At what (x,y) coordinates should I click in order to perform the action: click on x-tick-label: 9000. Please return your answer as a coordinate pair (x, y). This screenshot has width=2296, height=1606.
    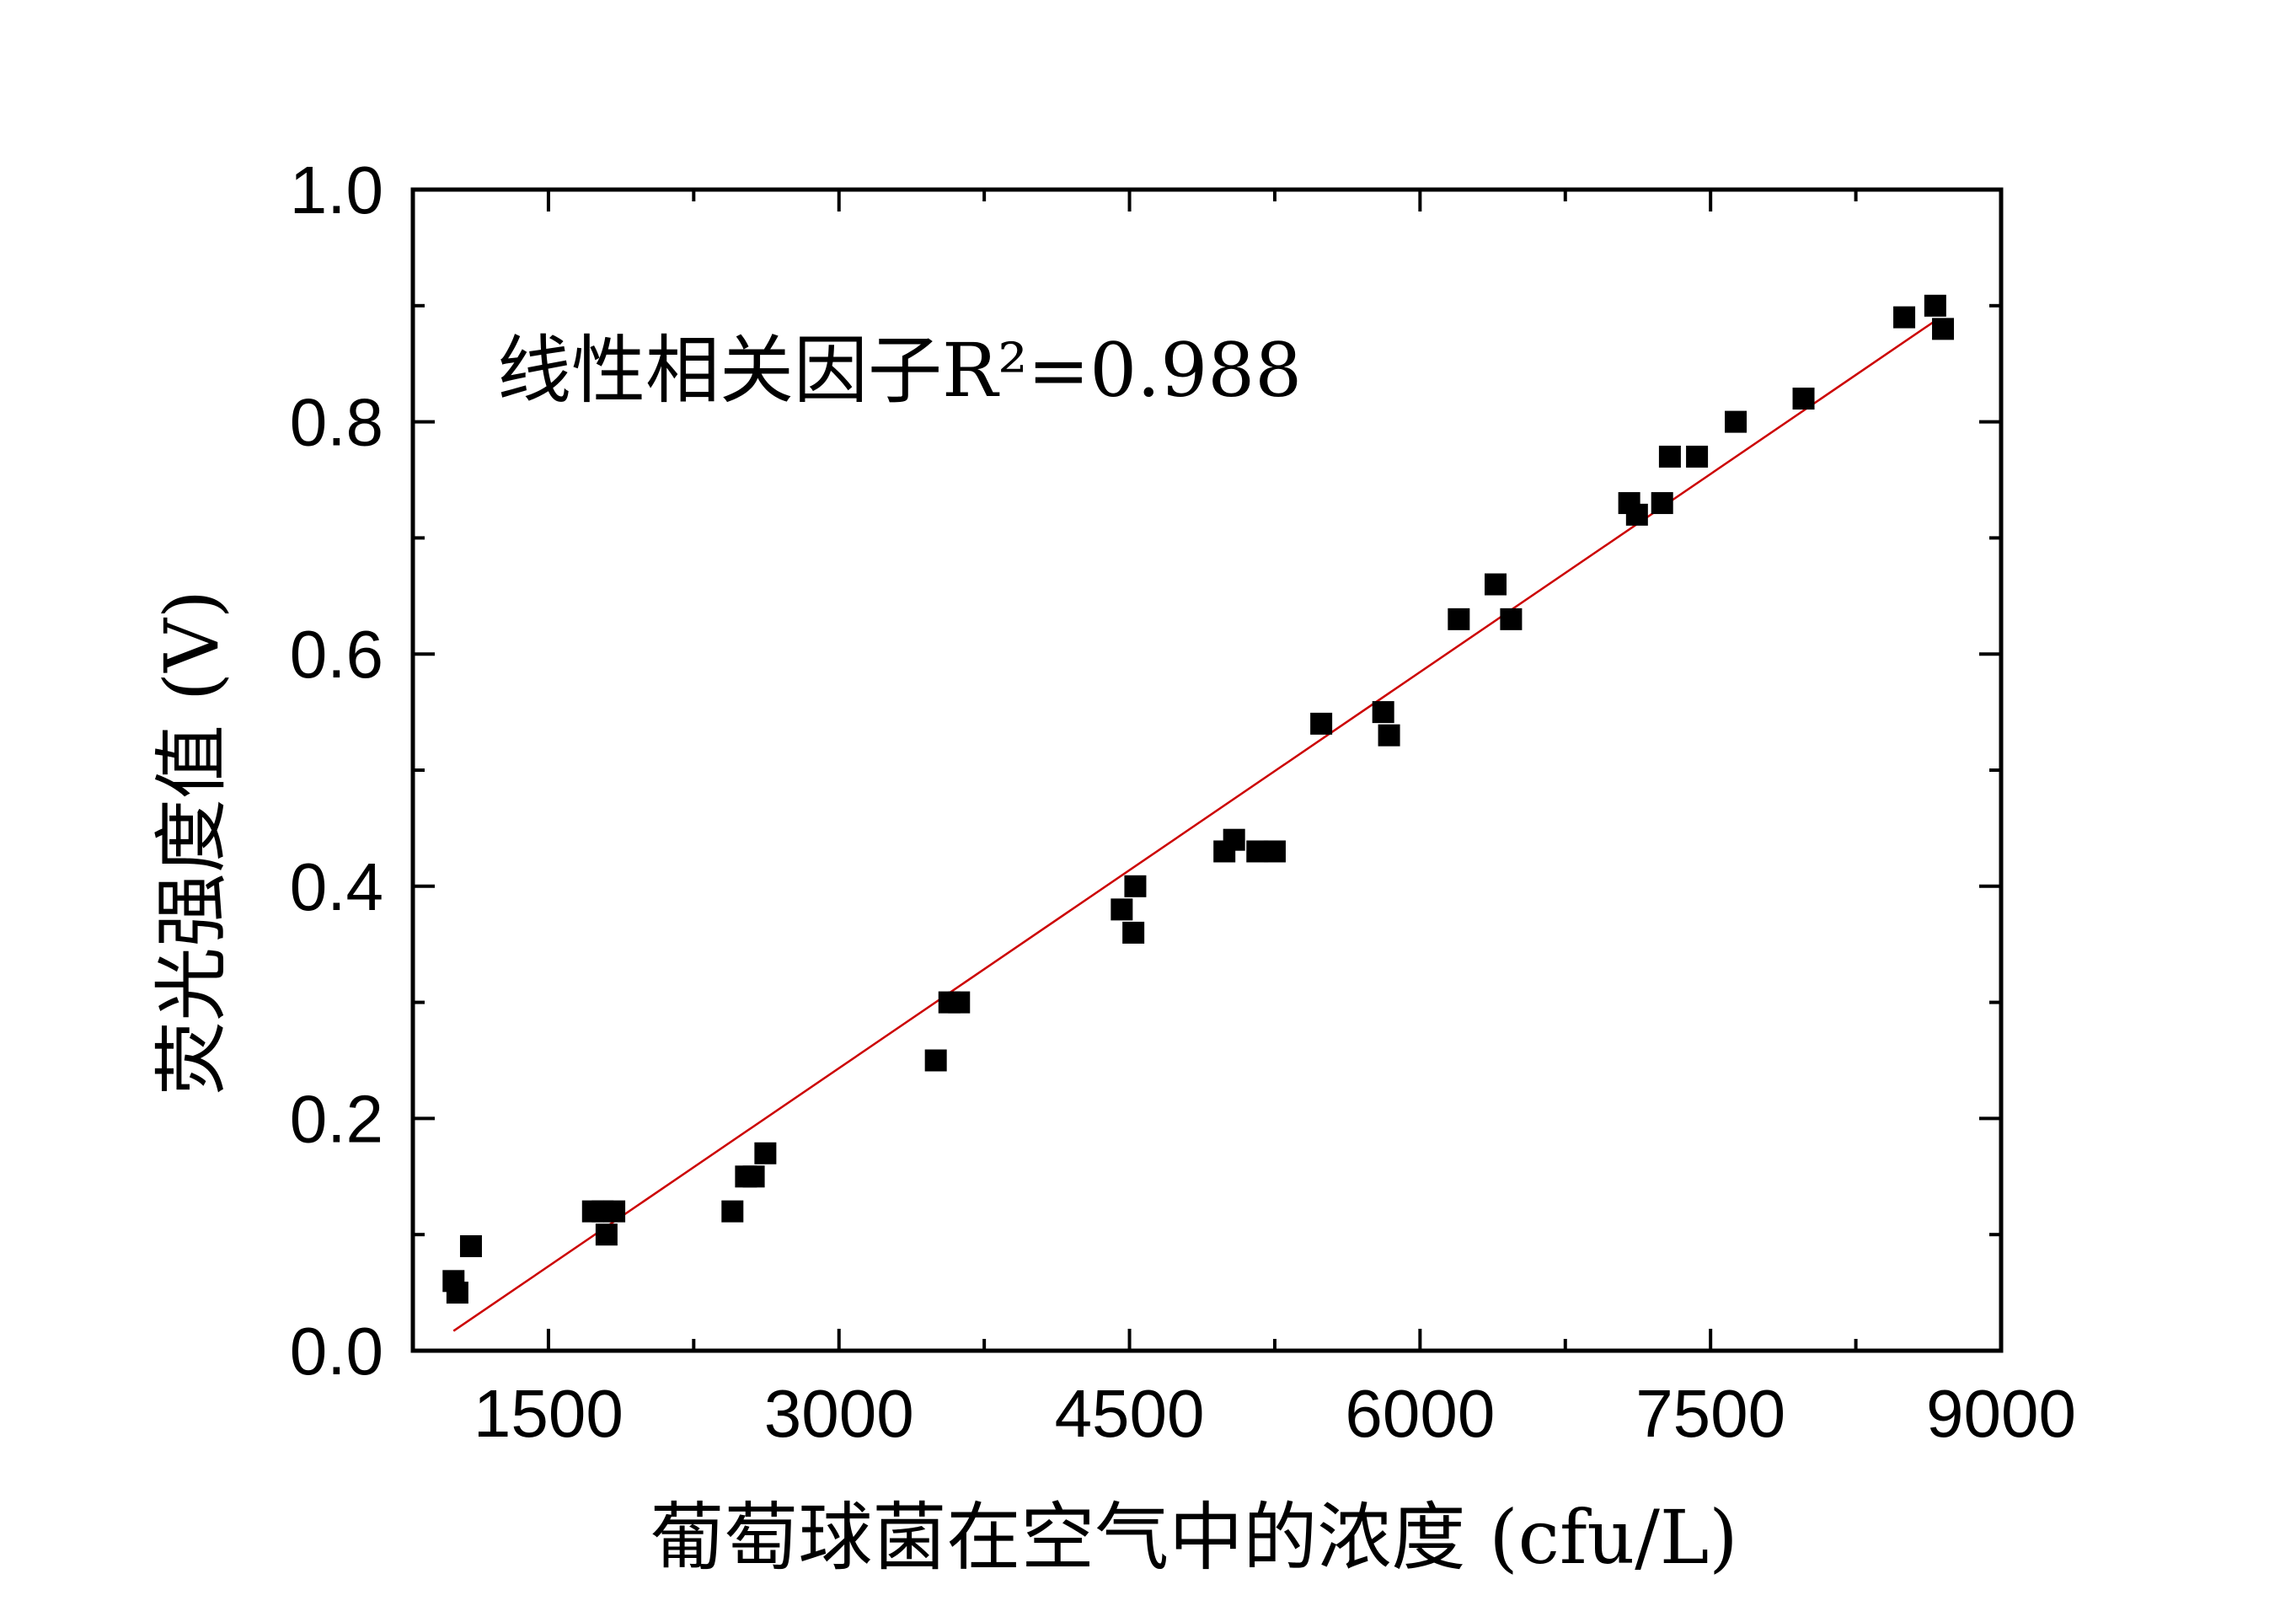
    Looking at the image, I should click on (2001, 1414).